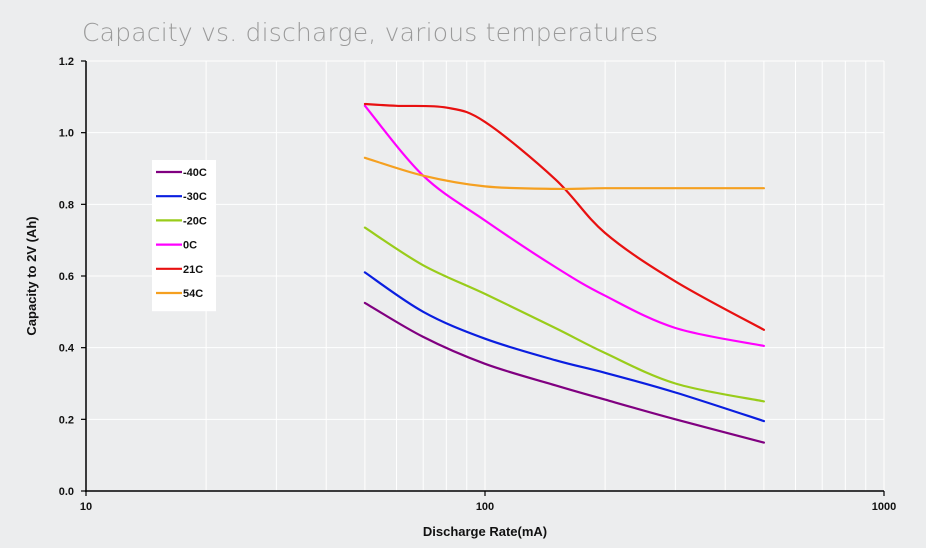 This screenshot has width=926, height=548. I want to click on x-axis-label: Discharge Rate(mA), so click(485, 531).